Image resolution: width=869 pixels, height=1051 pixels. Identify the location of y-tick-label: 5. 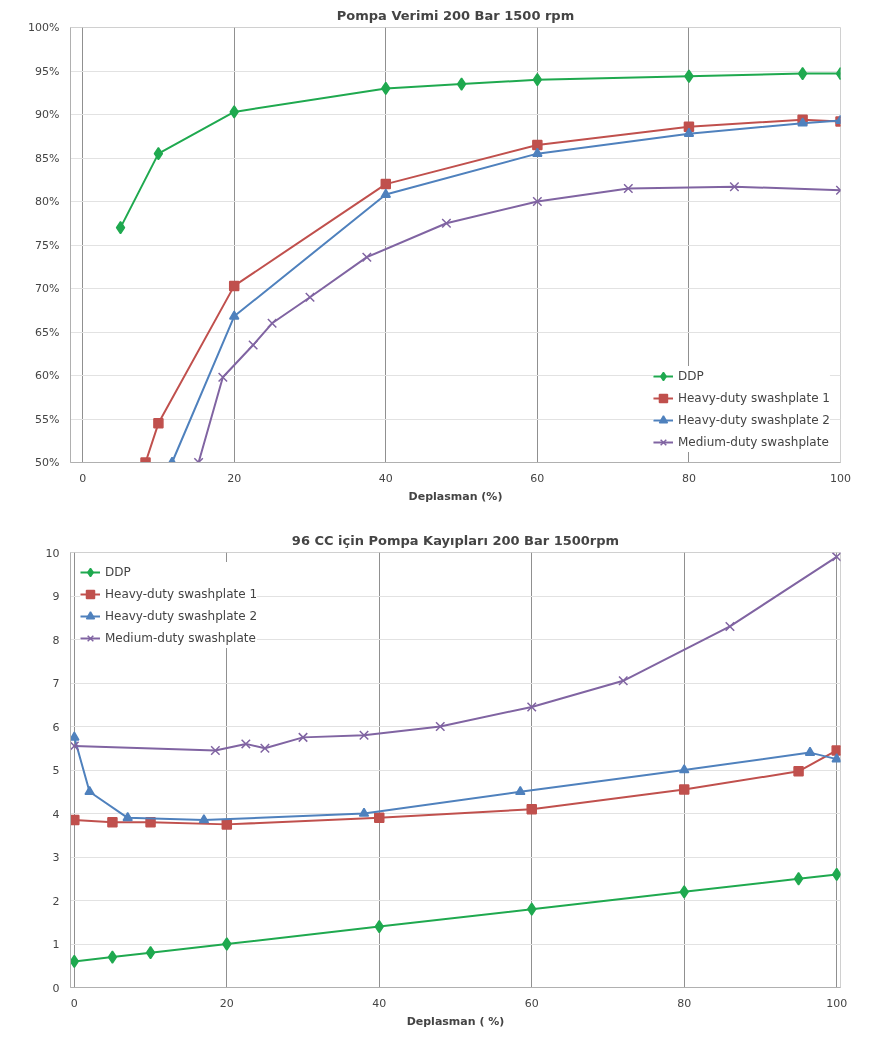
(56, 770).